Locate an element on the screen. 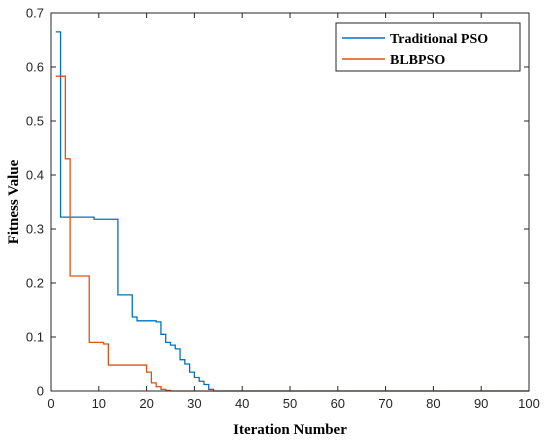 This screenshot has width=550, height=440. x-tick-label: 50 is located at coordinates (290, 403).